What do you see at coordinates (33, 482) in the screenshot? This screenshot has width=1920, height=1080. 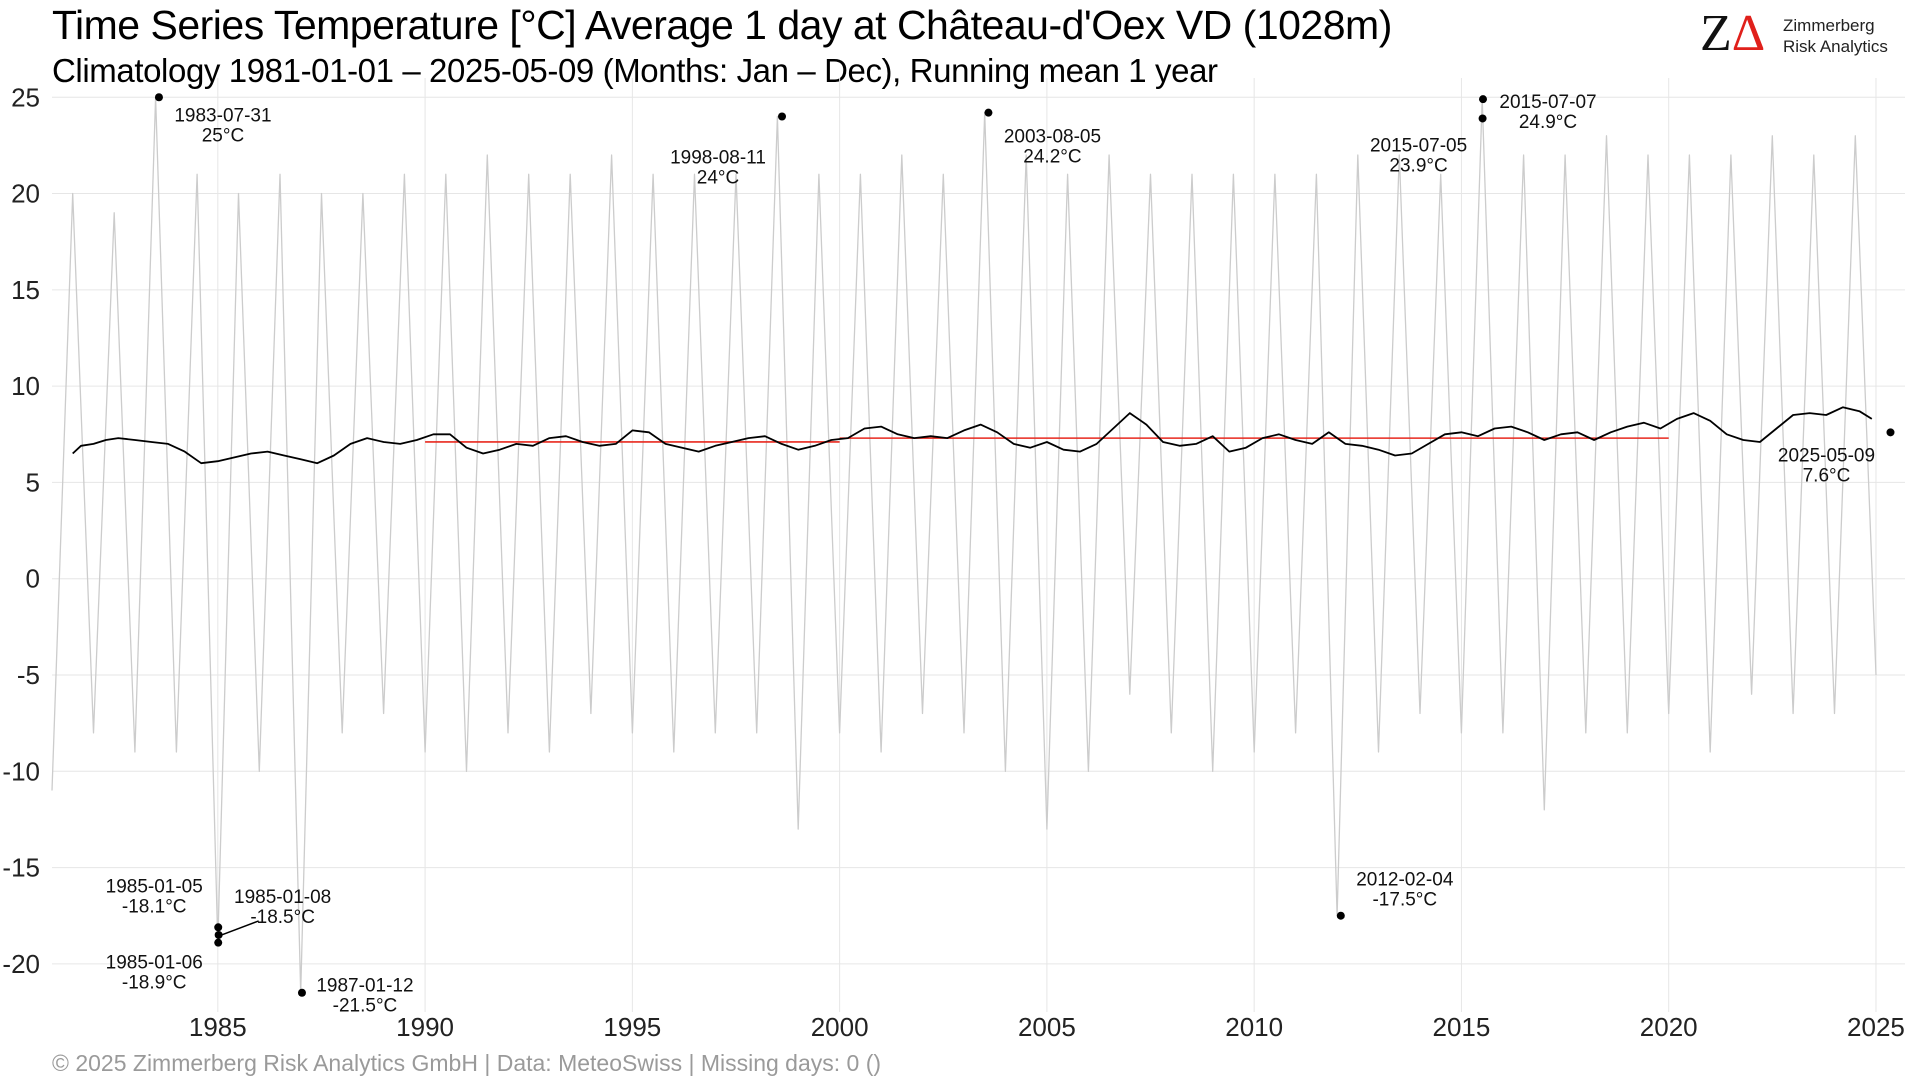 I see `y-tick-label: 5` at bounding box center [33, 482].